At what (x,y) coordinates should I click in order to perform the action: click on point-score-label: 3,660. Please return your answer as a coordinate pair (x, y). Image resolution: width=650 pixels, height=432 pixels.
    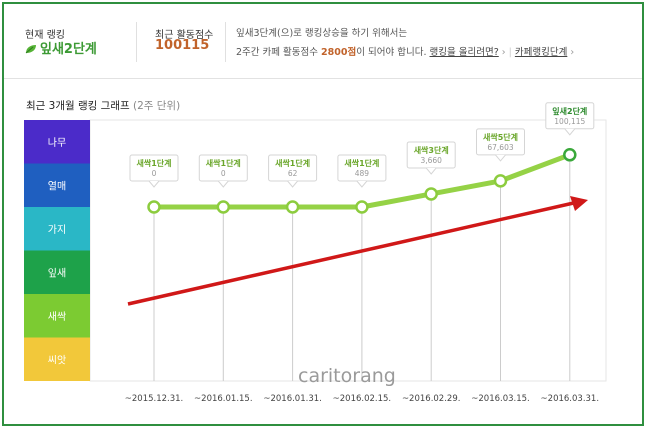
    Looking at the image, I should click on (431, 160).